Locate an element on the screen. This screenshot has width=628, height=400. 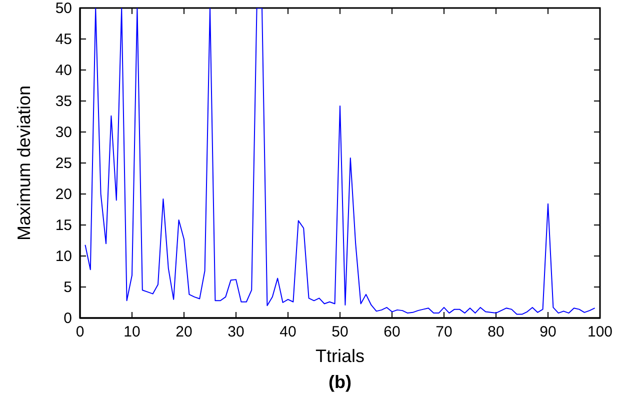
y-tick-label: 50 is located at coordinates (63, 8).